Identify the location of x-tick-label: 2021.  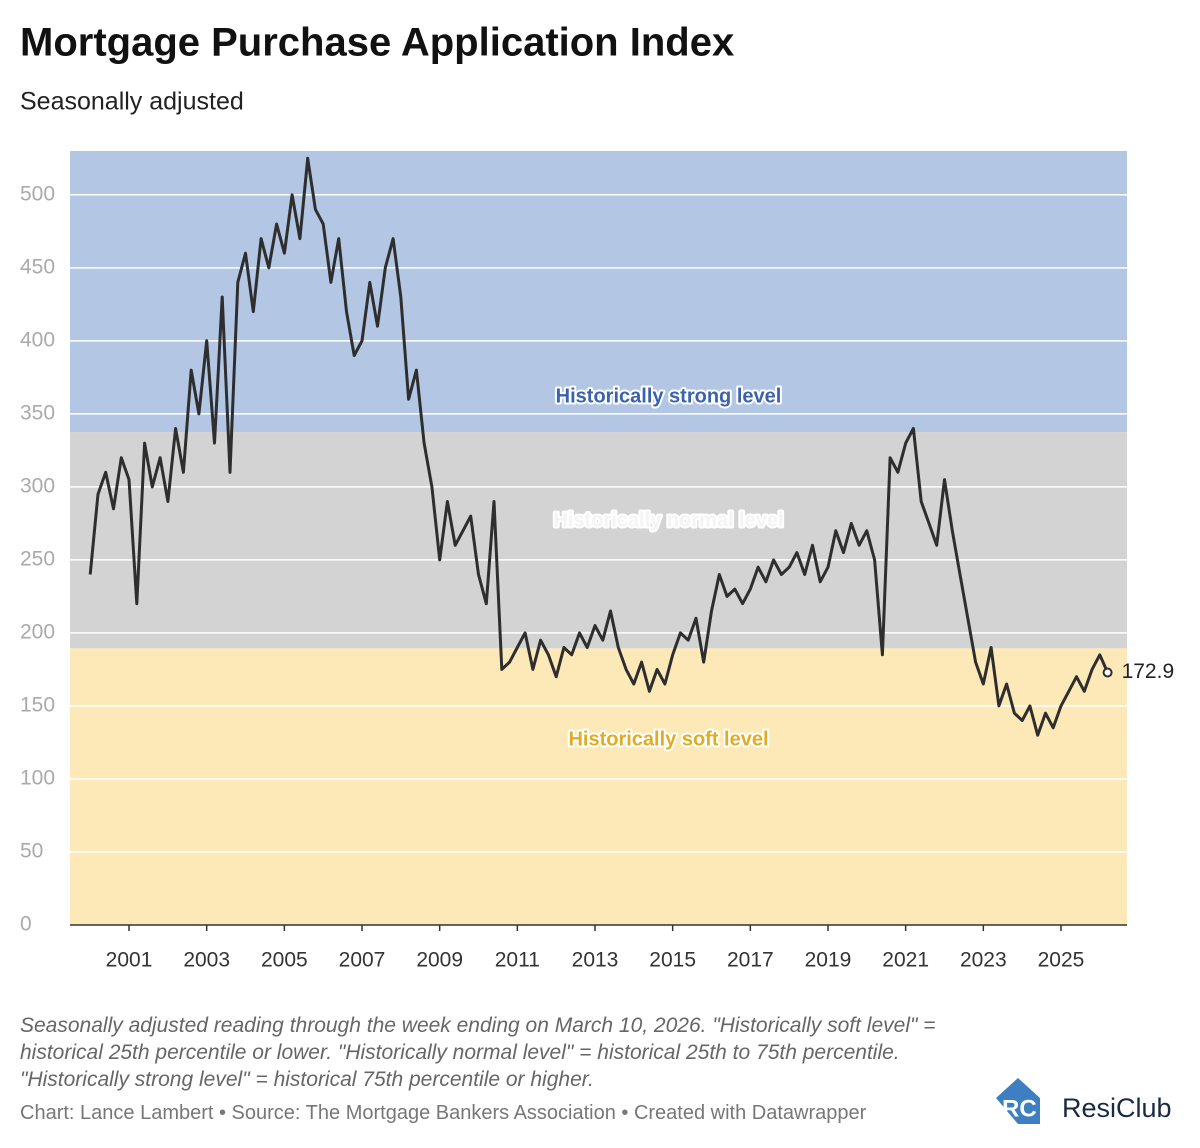
(905, 960).